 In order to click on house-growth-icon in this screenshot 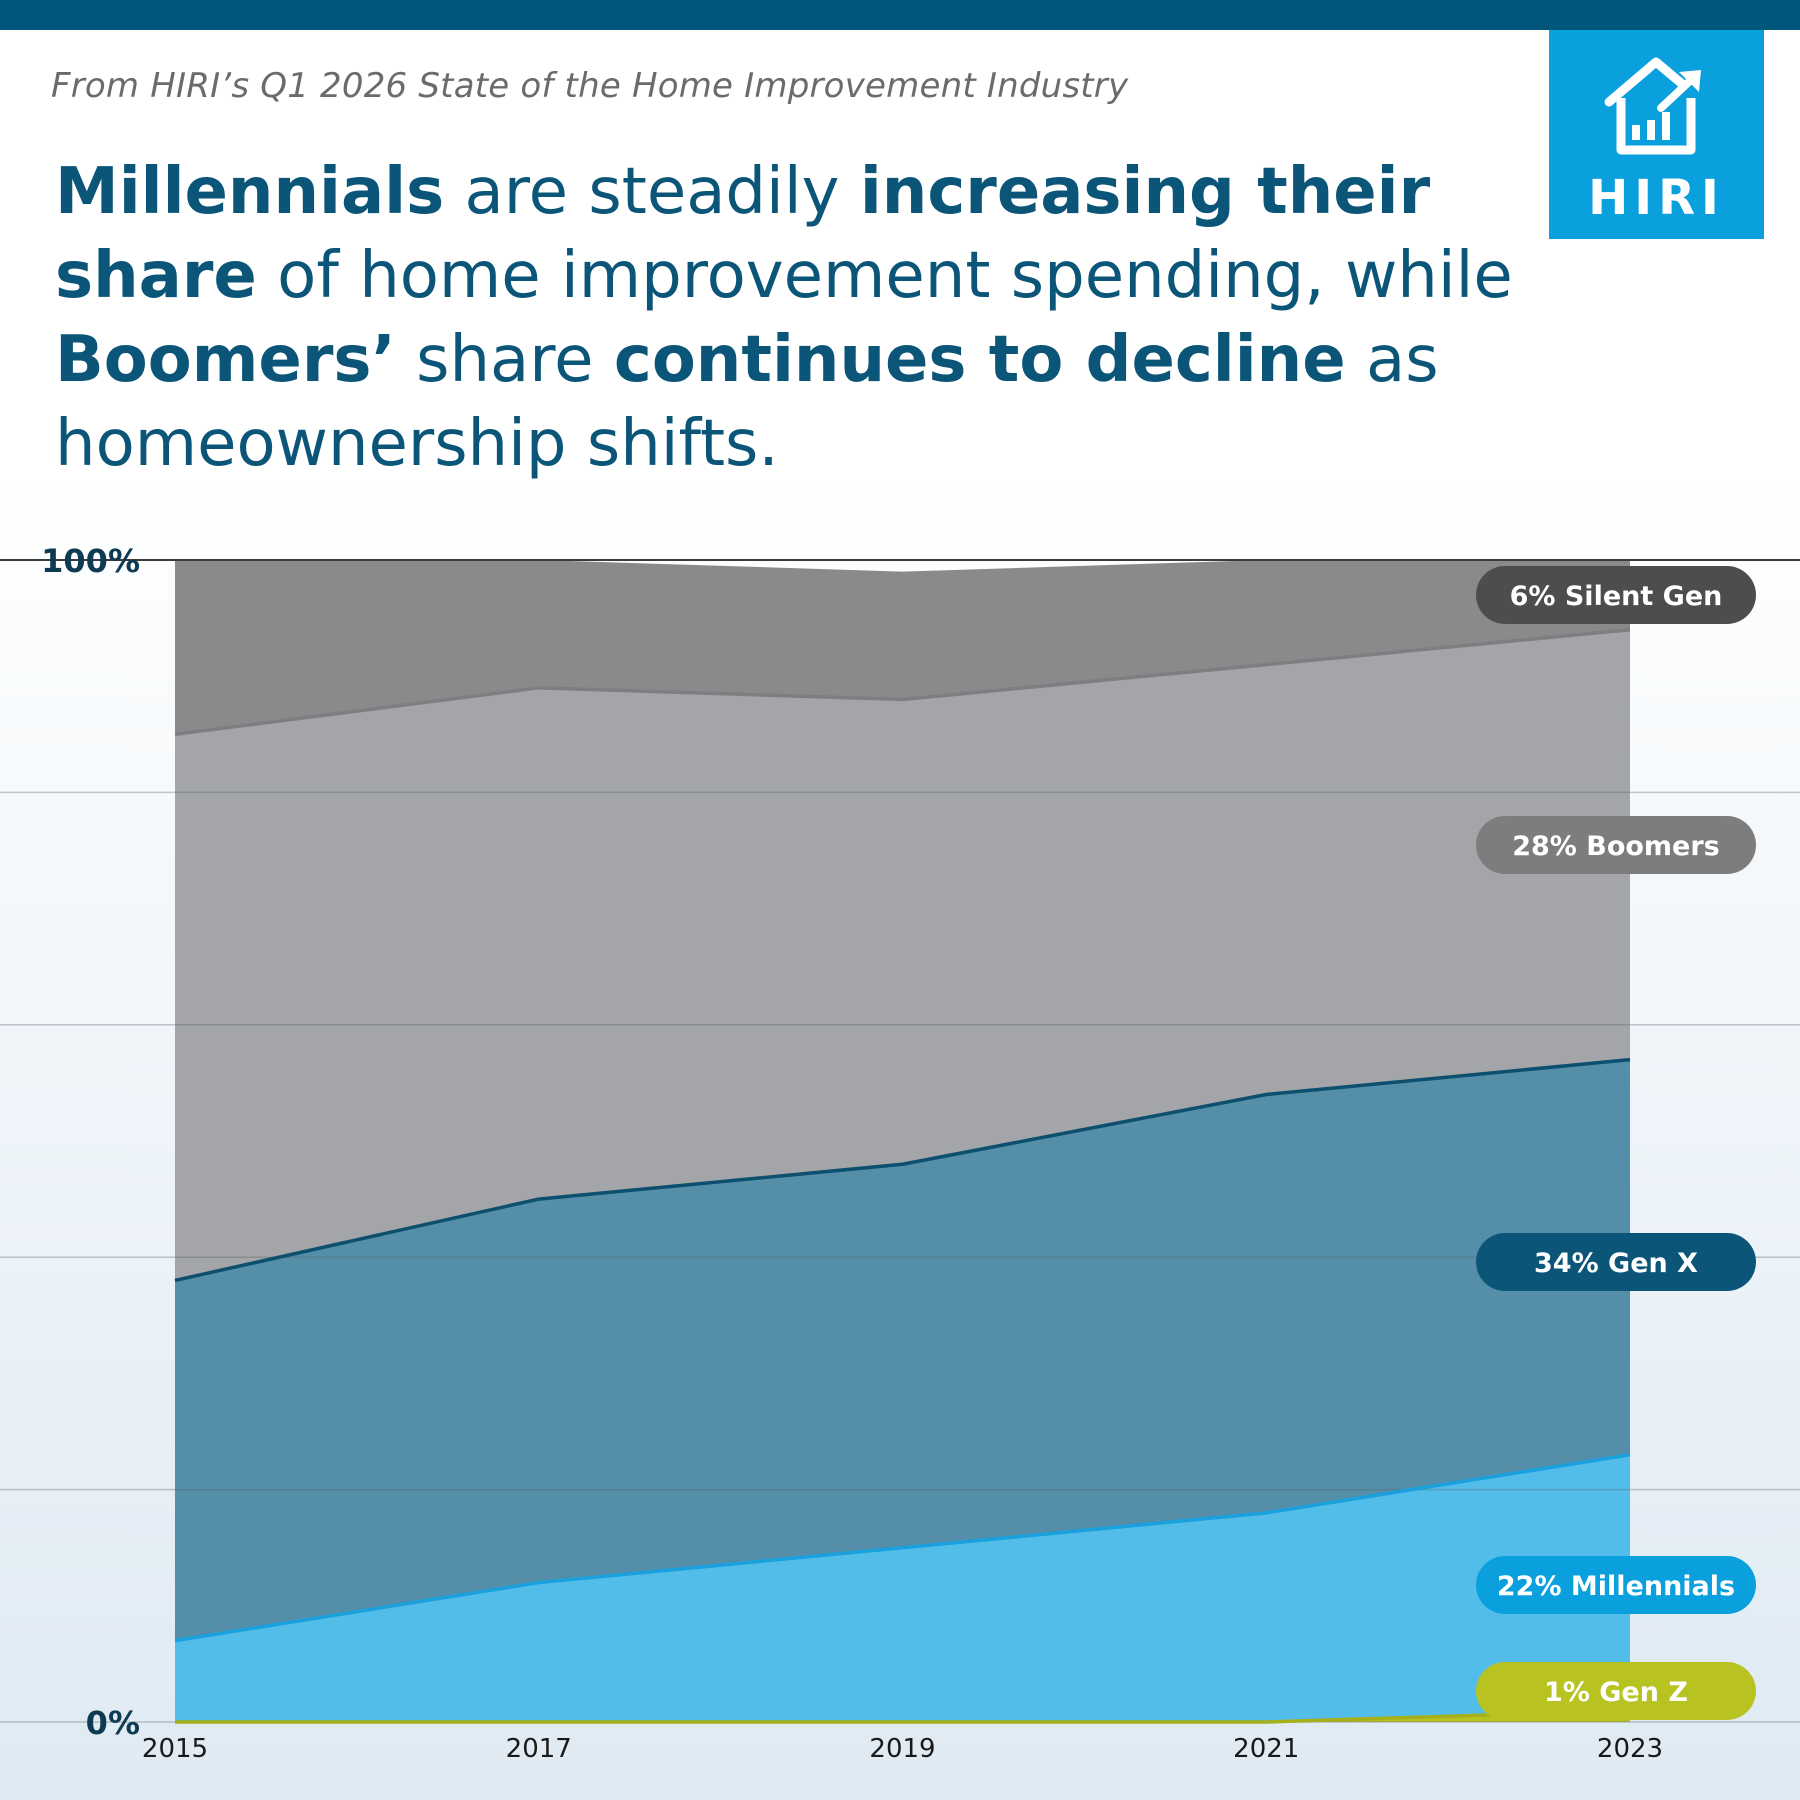, I will do `click(1652, 106)`.